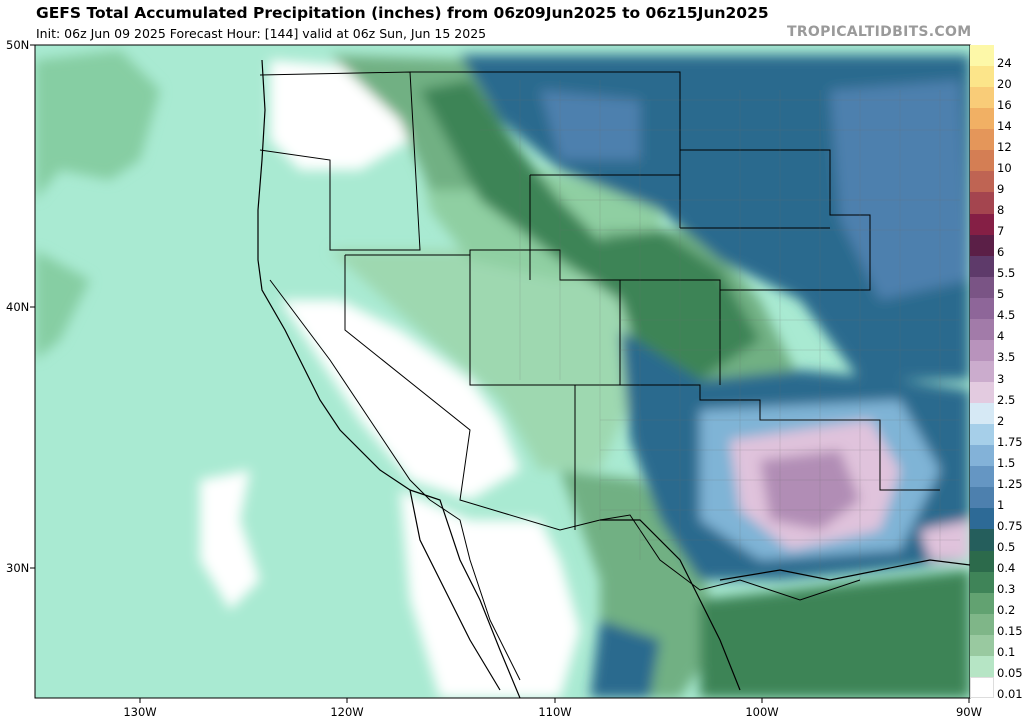  I want to click on lon-label-130w: 130W, so click(140, 712).